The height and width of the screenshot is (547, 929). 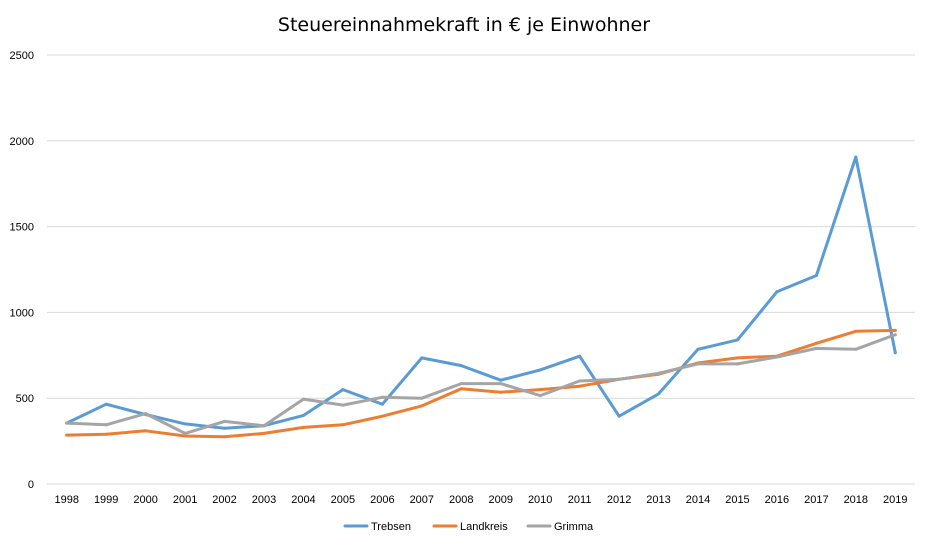 I want to click on y-tick-label: 1500, so click(x=22, y=228).